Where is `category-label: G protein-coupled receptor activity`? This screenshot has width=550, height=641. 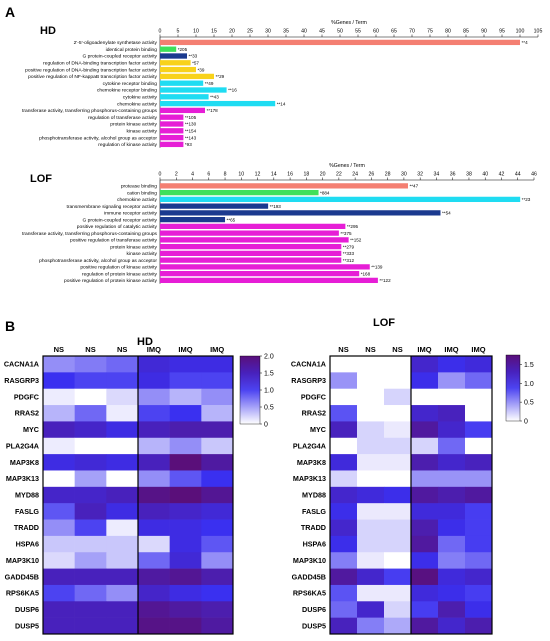 category-label: G protein-coupled receptor activity is located at coordinates (120, 57).